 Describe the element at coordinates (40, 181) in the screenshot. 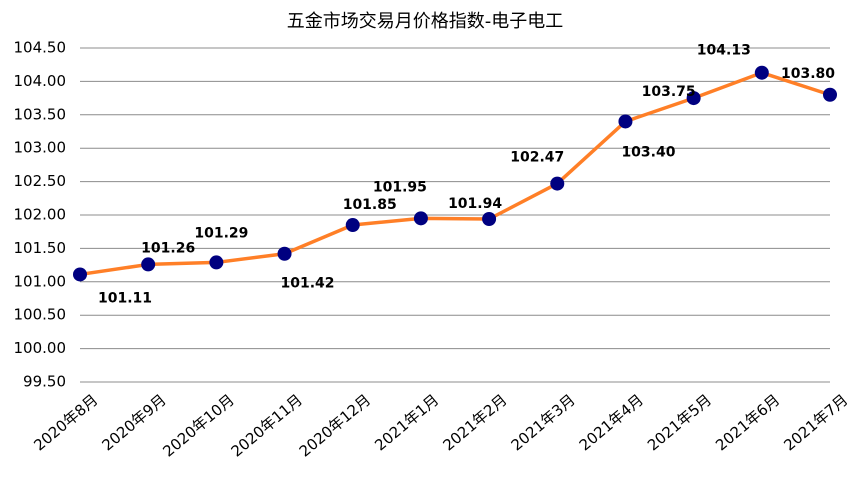

I see `y-tick-label: 102.50` at that location.